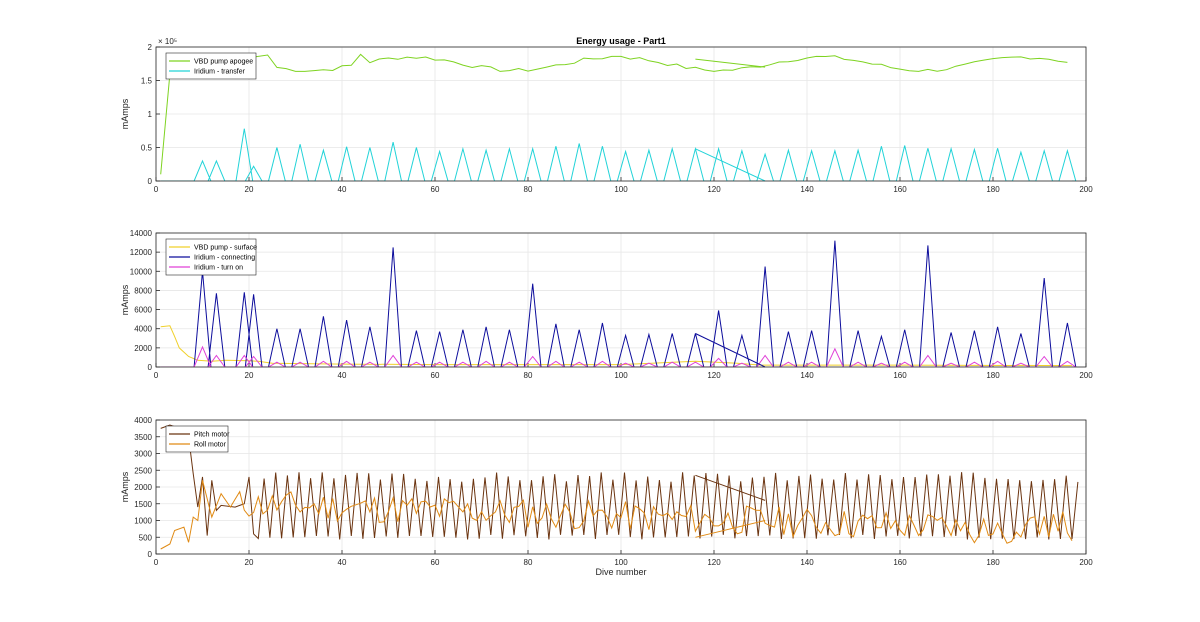 The width and height of the screenshot is (1200, 622). I want to click on y-tick-label: 3500, so click(143, 437).